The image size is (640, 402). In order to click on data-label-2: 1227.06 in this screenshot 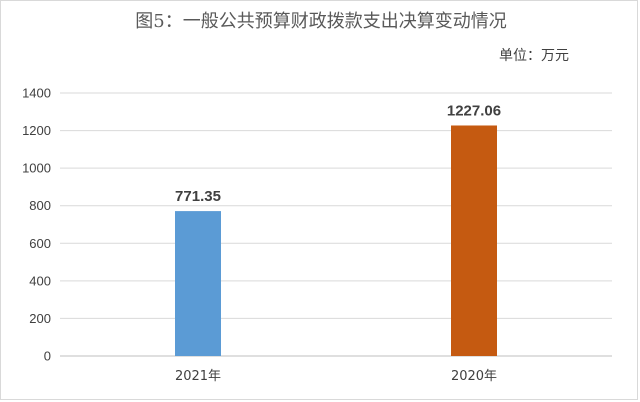, I will do `click(474, 110)`.